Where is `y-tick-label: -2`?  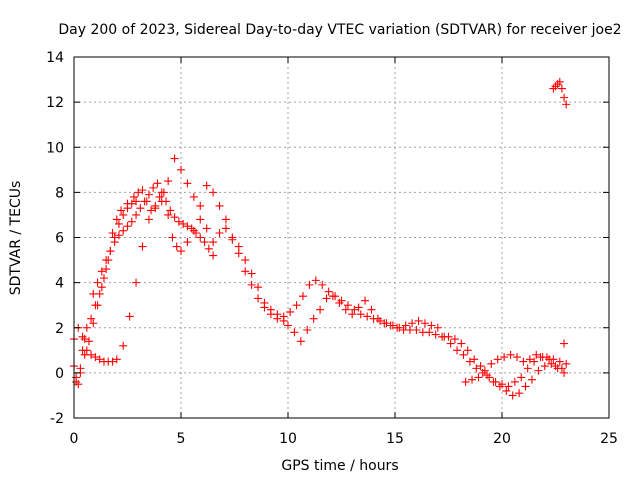
y-tick-label: -2 is located at coordinates (57, 419).